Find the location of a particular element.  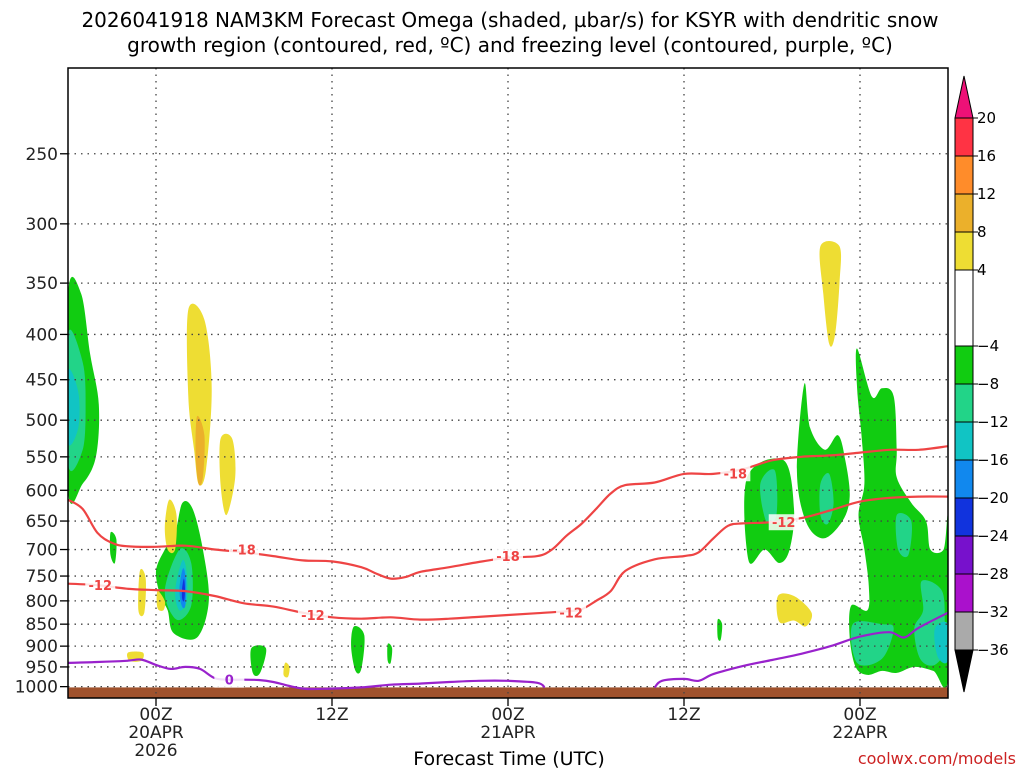

y-tick-label: 450 is located at coordinates (42, 381).